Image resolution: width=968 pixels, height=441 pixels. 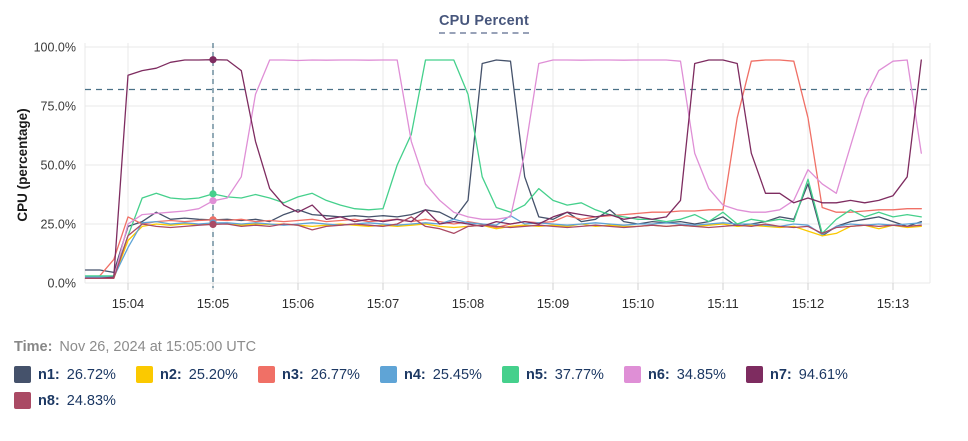 I want to click on series-line-n8, so click(x=503, y=247).